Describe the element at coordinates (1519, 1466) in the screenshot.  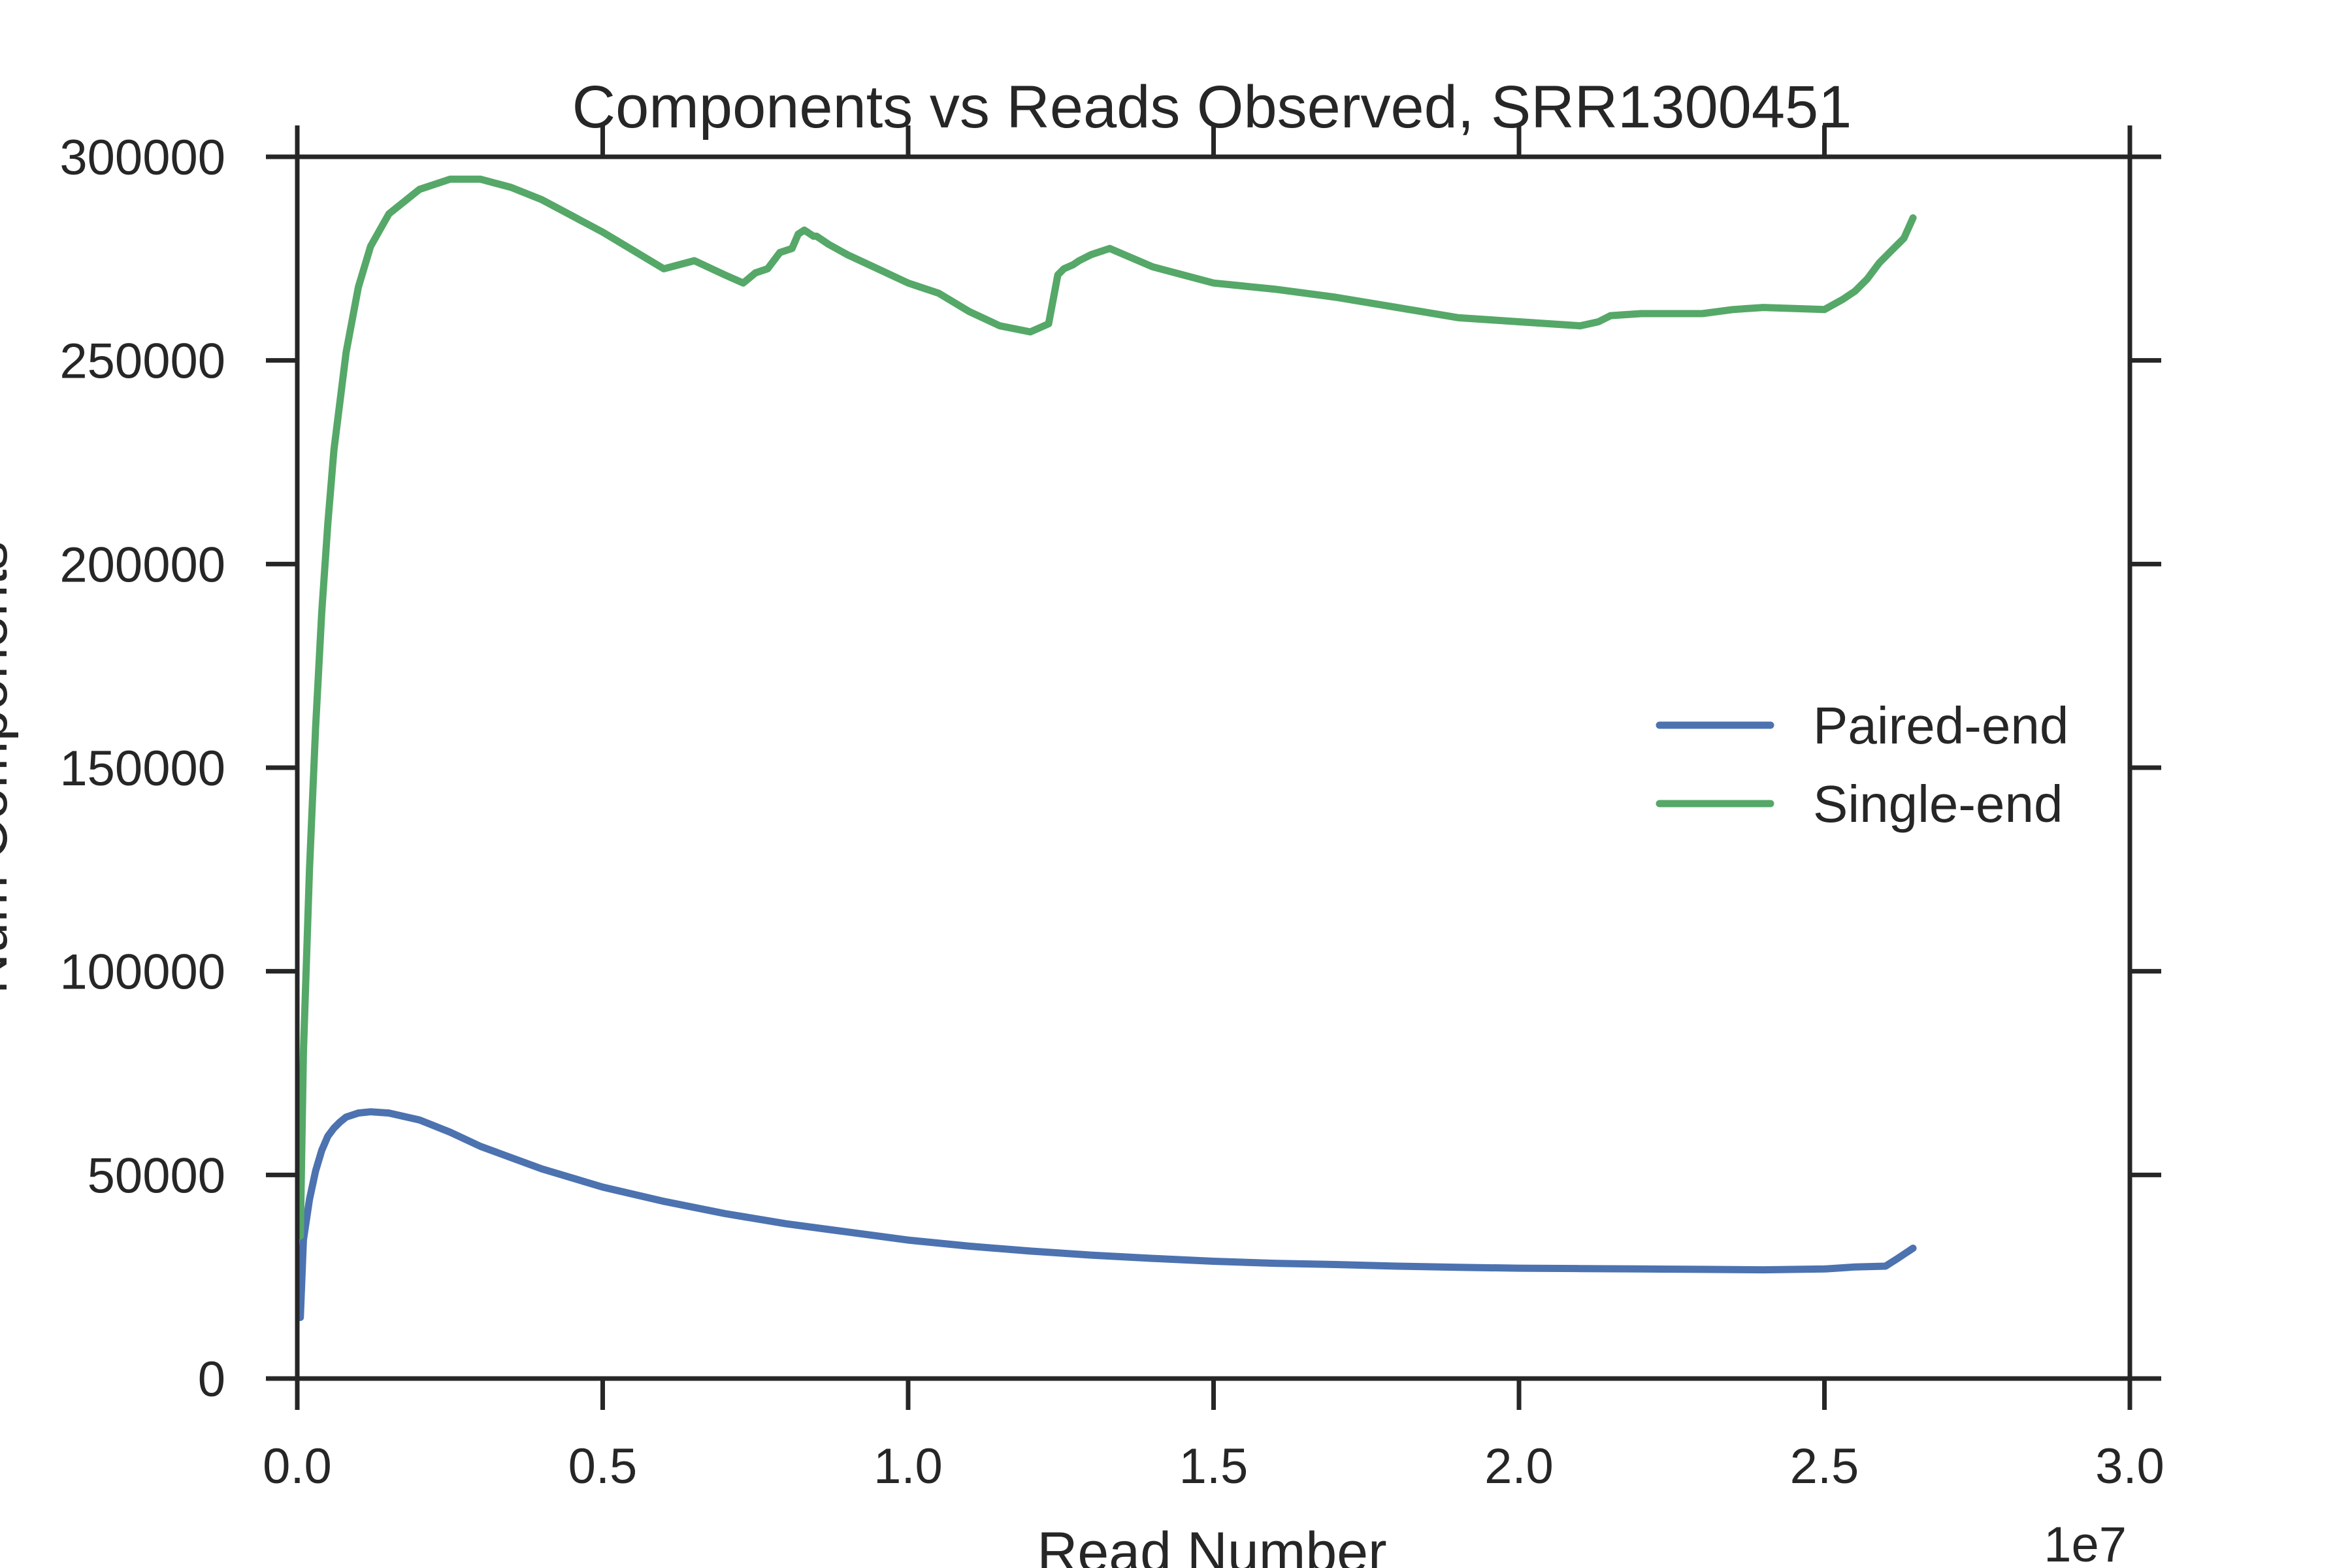
I see `x-tick-label: 2.0` at that location.